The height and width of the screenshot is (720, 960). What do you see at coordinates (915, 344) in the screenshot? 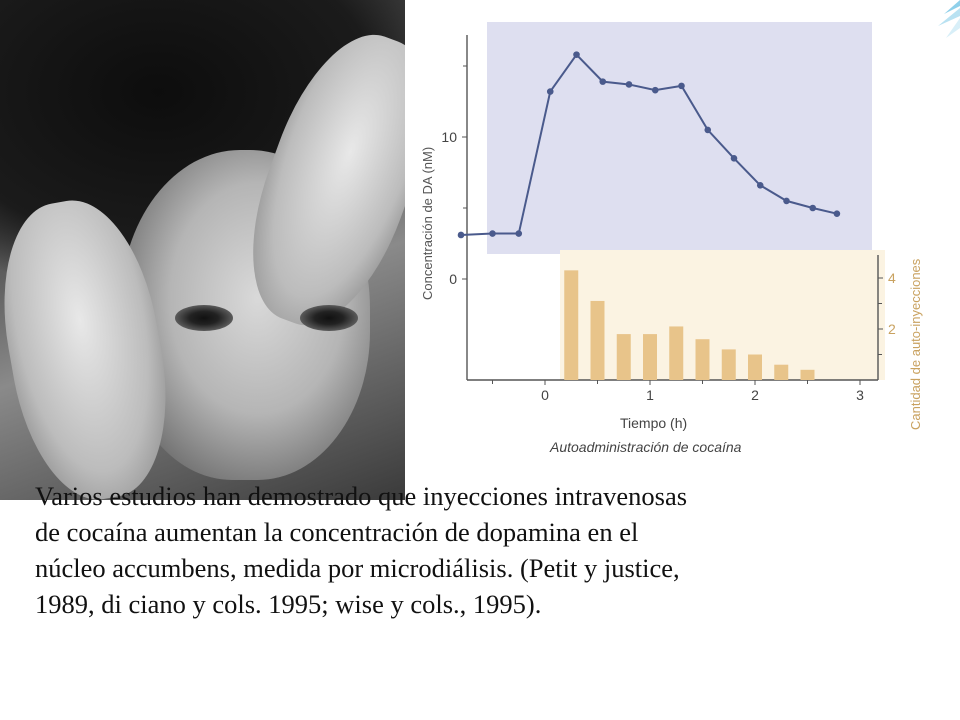
I see `y2-axis-label: Cantidad de auto-inyecciones` at bounding box center [915, 344].